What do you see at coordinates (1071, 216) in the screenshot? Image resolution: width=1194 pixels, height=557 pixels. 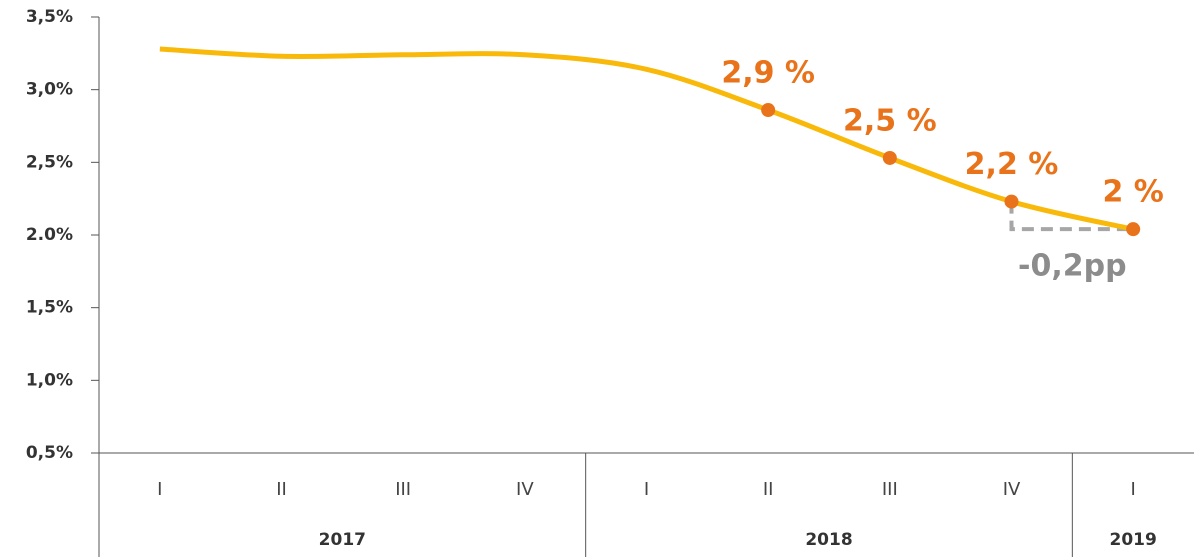 I see `annotation-bracket` at bounding box center [1071, 216].